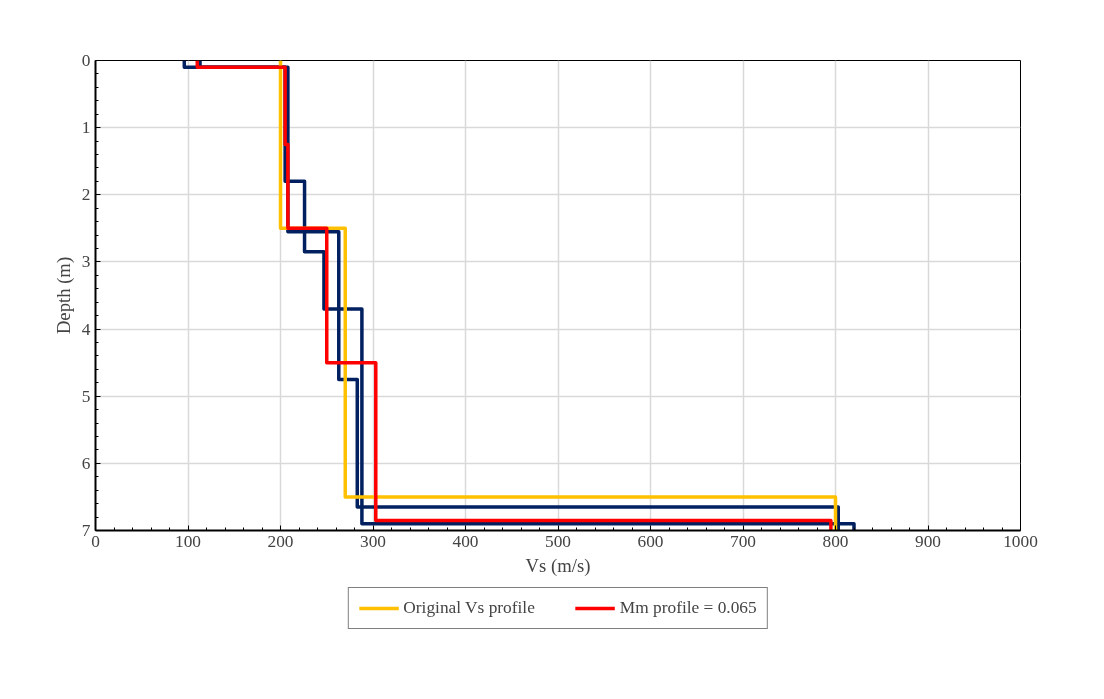 The image size is (1104, 699). I want to click on y-axis-title: Depth (m), so click(63, 295).